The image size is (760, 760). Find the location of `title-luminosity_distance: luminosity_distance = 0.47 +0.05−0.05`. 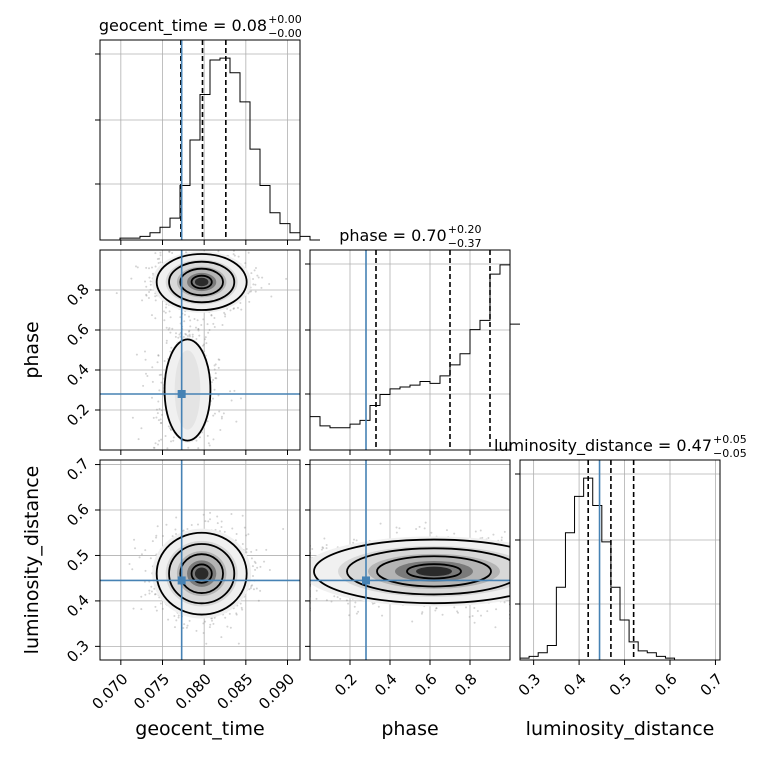

title-luminosity_distance: luminosity_distance = 0.47 +0.05−0.05 is located at coordinates (620, 446).